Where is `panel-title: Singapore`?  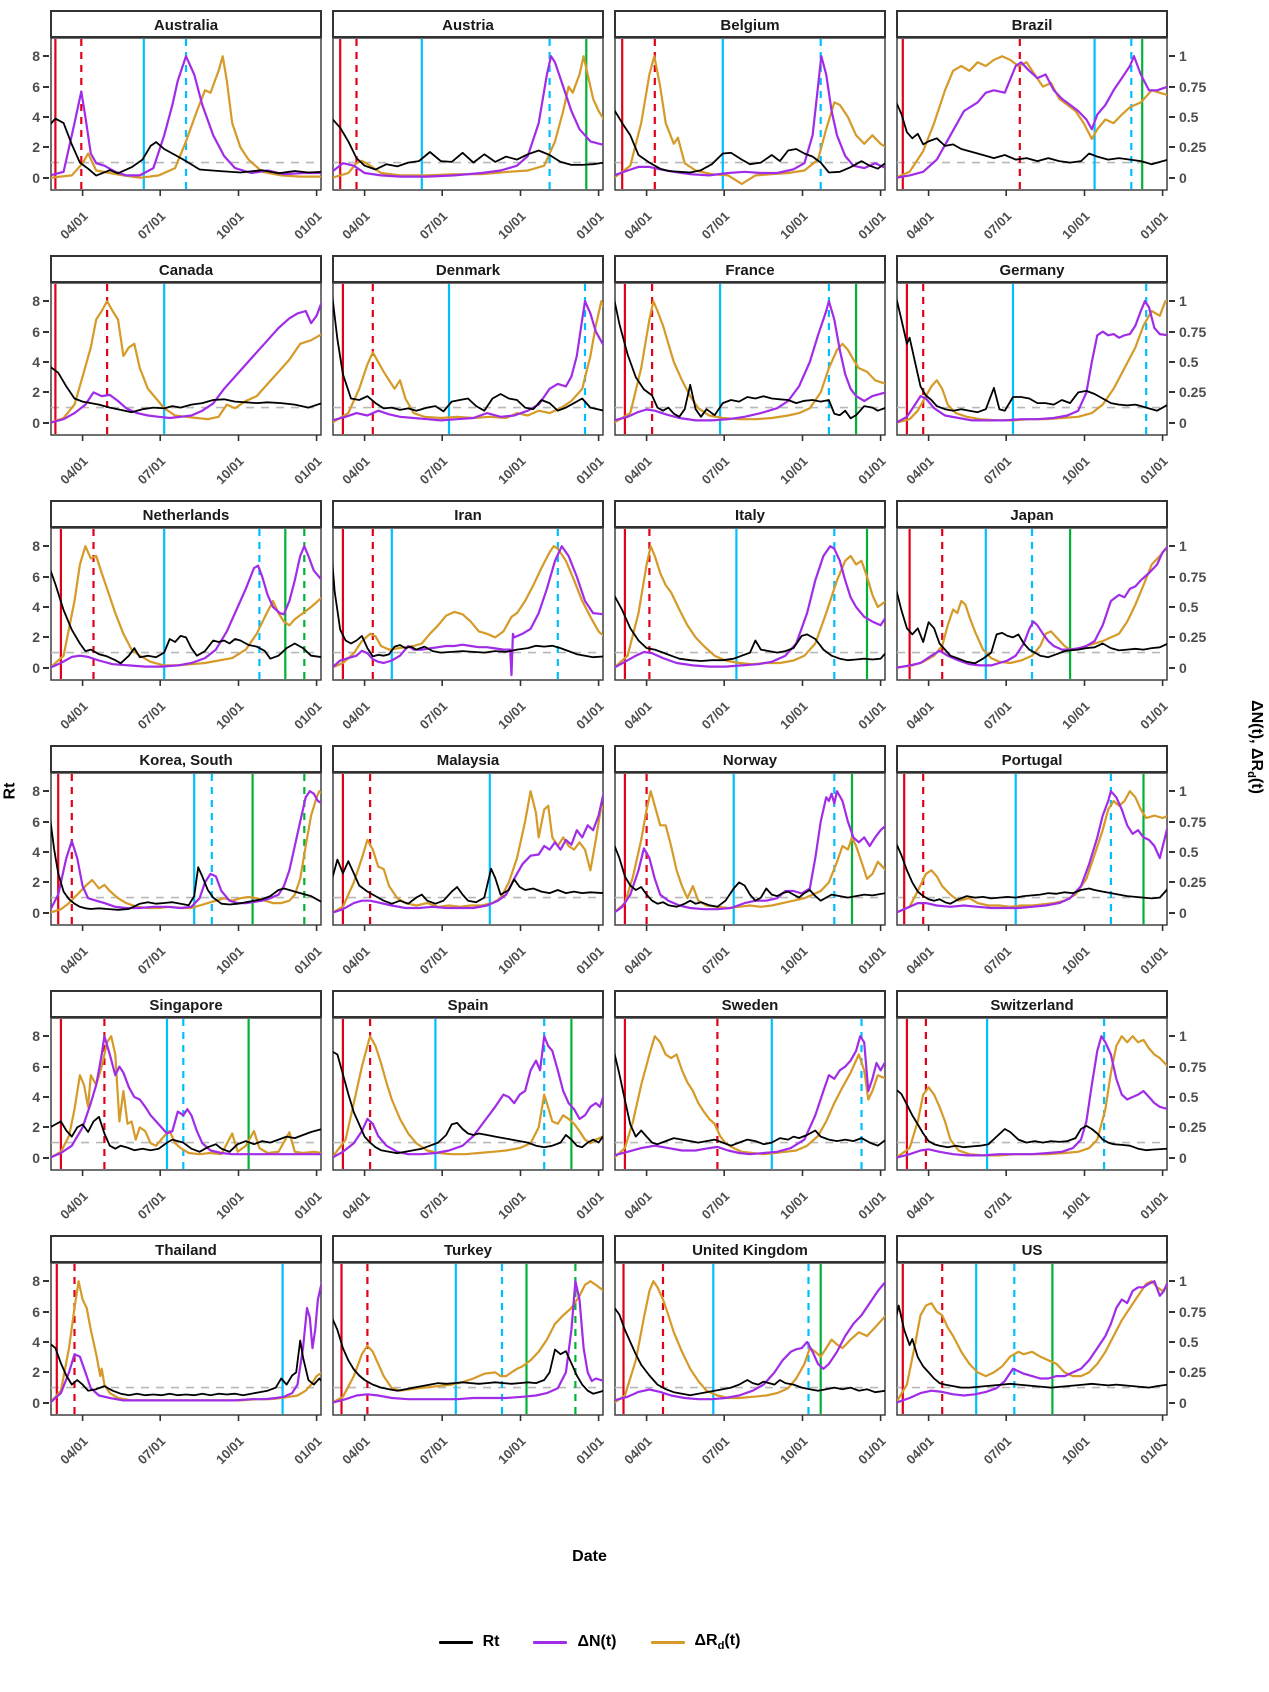
panel-title: Singapore is located at coordinates (185, 1005).